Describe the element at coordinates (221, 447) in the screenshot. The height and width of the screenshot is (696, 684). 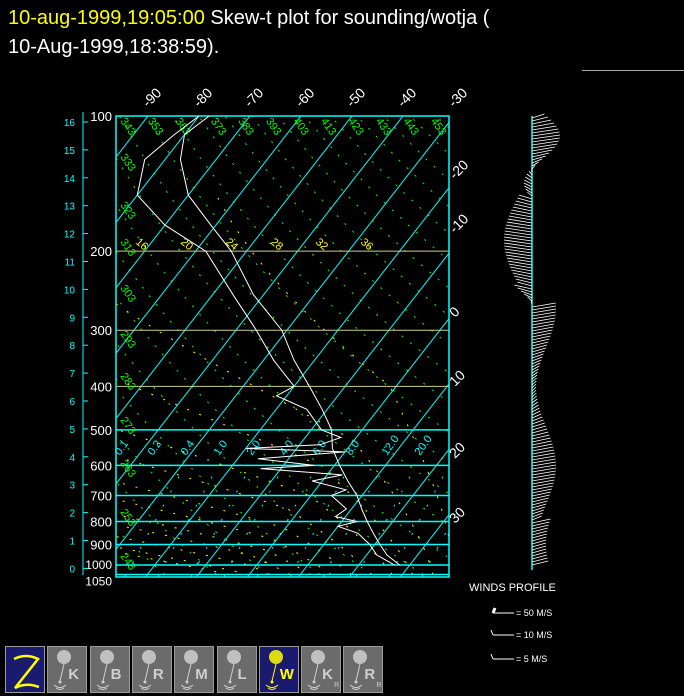
I see `mixing-ratio-label: 1.0` at that location.